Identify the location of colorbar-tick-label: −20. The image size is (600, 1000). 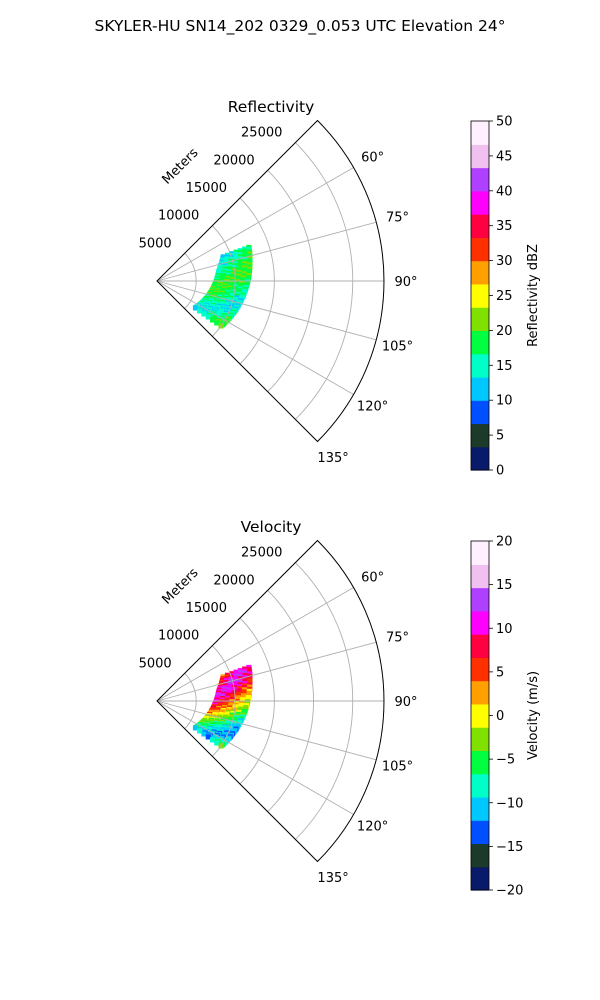
(509, 891).